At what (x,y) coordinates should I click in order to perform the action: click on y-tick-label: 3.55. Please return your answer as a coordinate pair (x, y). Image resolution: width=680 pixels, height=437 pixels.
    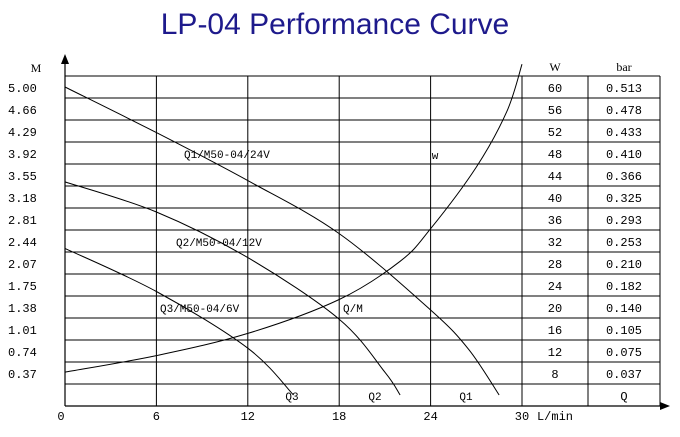
    Looking at the image, I should click on (22, 177).